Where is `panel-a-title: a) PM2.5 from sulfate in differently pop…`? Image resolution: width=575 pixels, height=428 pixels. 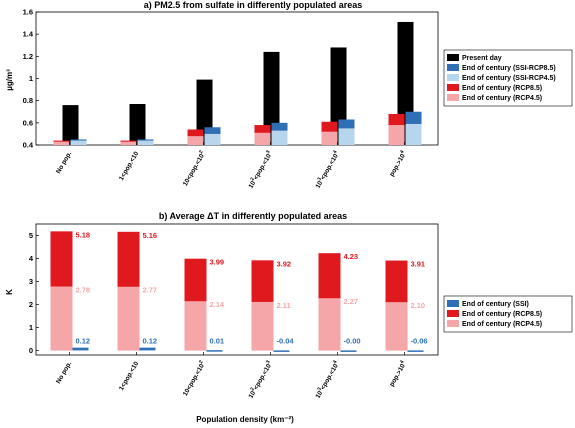
panel-a-title: a) PM2.5 from sulfate in differently pop… is located at coordinates (253, 5).